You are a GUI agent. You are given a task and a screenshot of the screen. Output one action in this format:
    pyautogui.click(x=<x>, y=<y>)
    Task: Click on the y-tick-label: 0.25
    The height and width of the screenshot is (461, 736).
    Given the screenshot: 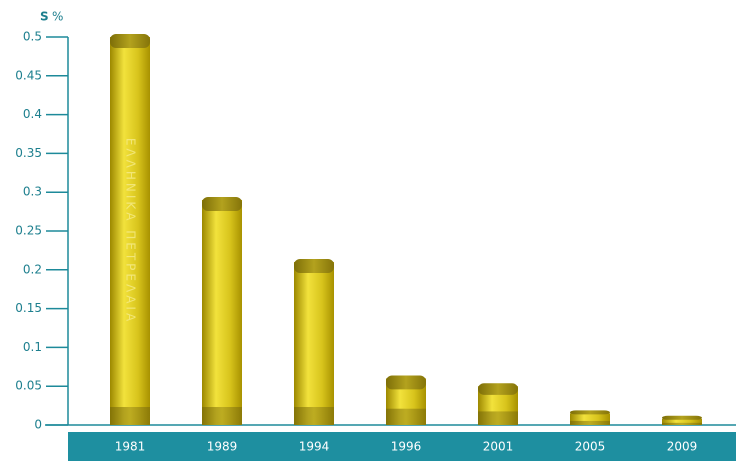 What is the action you would take?
    pyautogui.click(x=28, y=231)
    